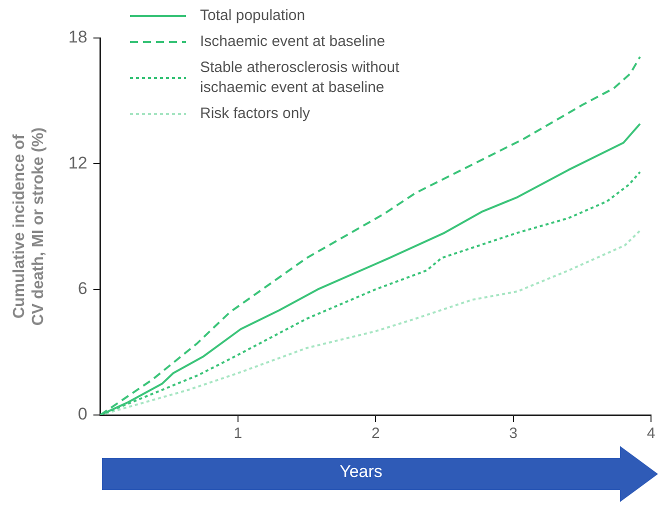  I want to click on legend-label: Stable atherosclerosis without ischaemic event at baseline, so click(300, 78).